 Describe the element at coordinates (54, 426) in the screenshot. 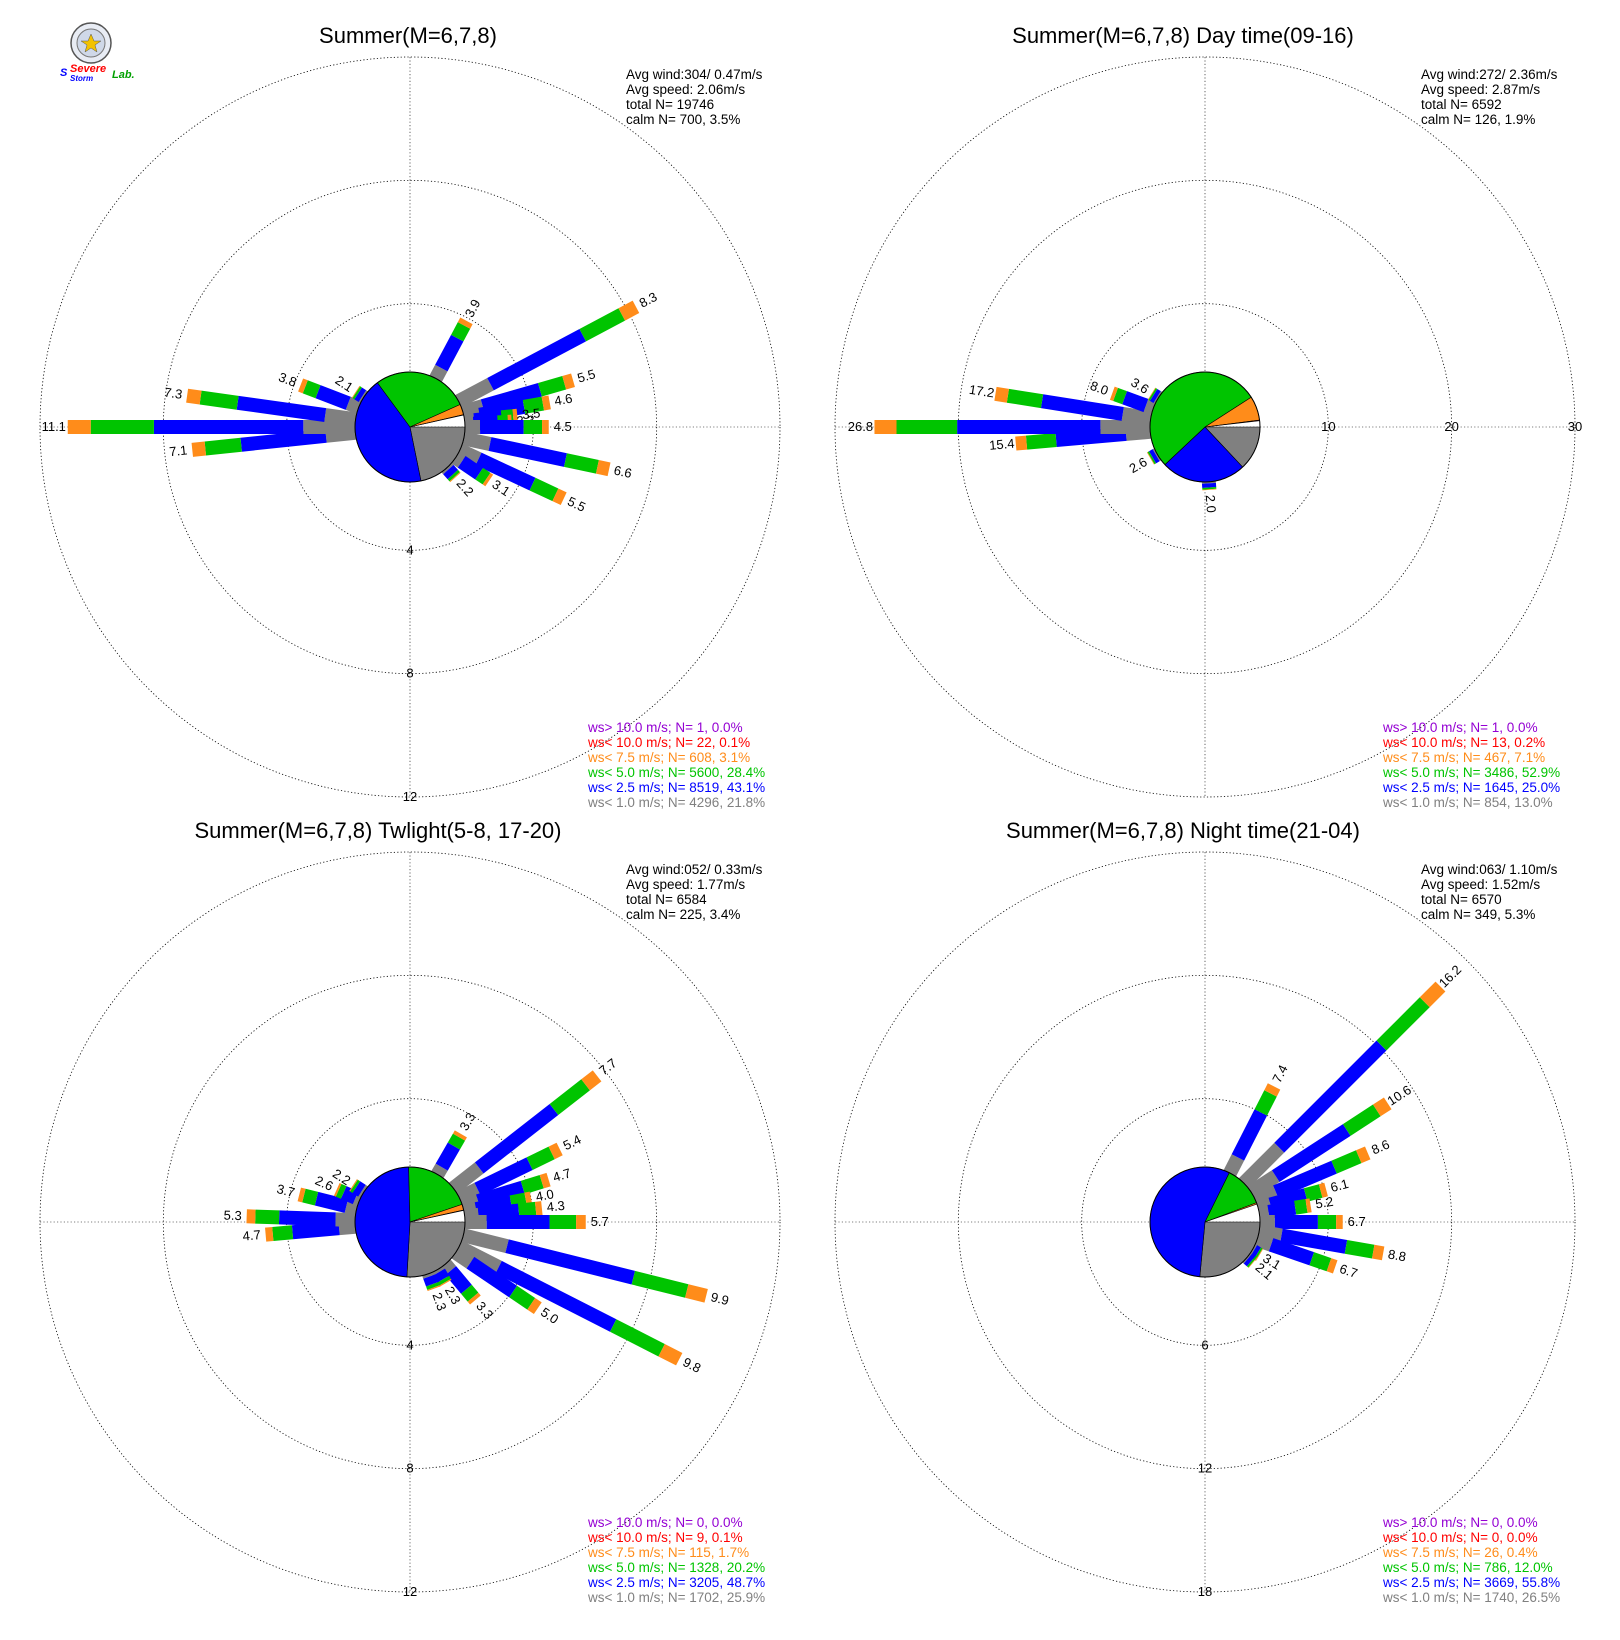

I see `bar-value-label: 11.1` at that location.